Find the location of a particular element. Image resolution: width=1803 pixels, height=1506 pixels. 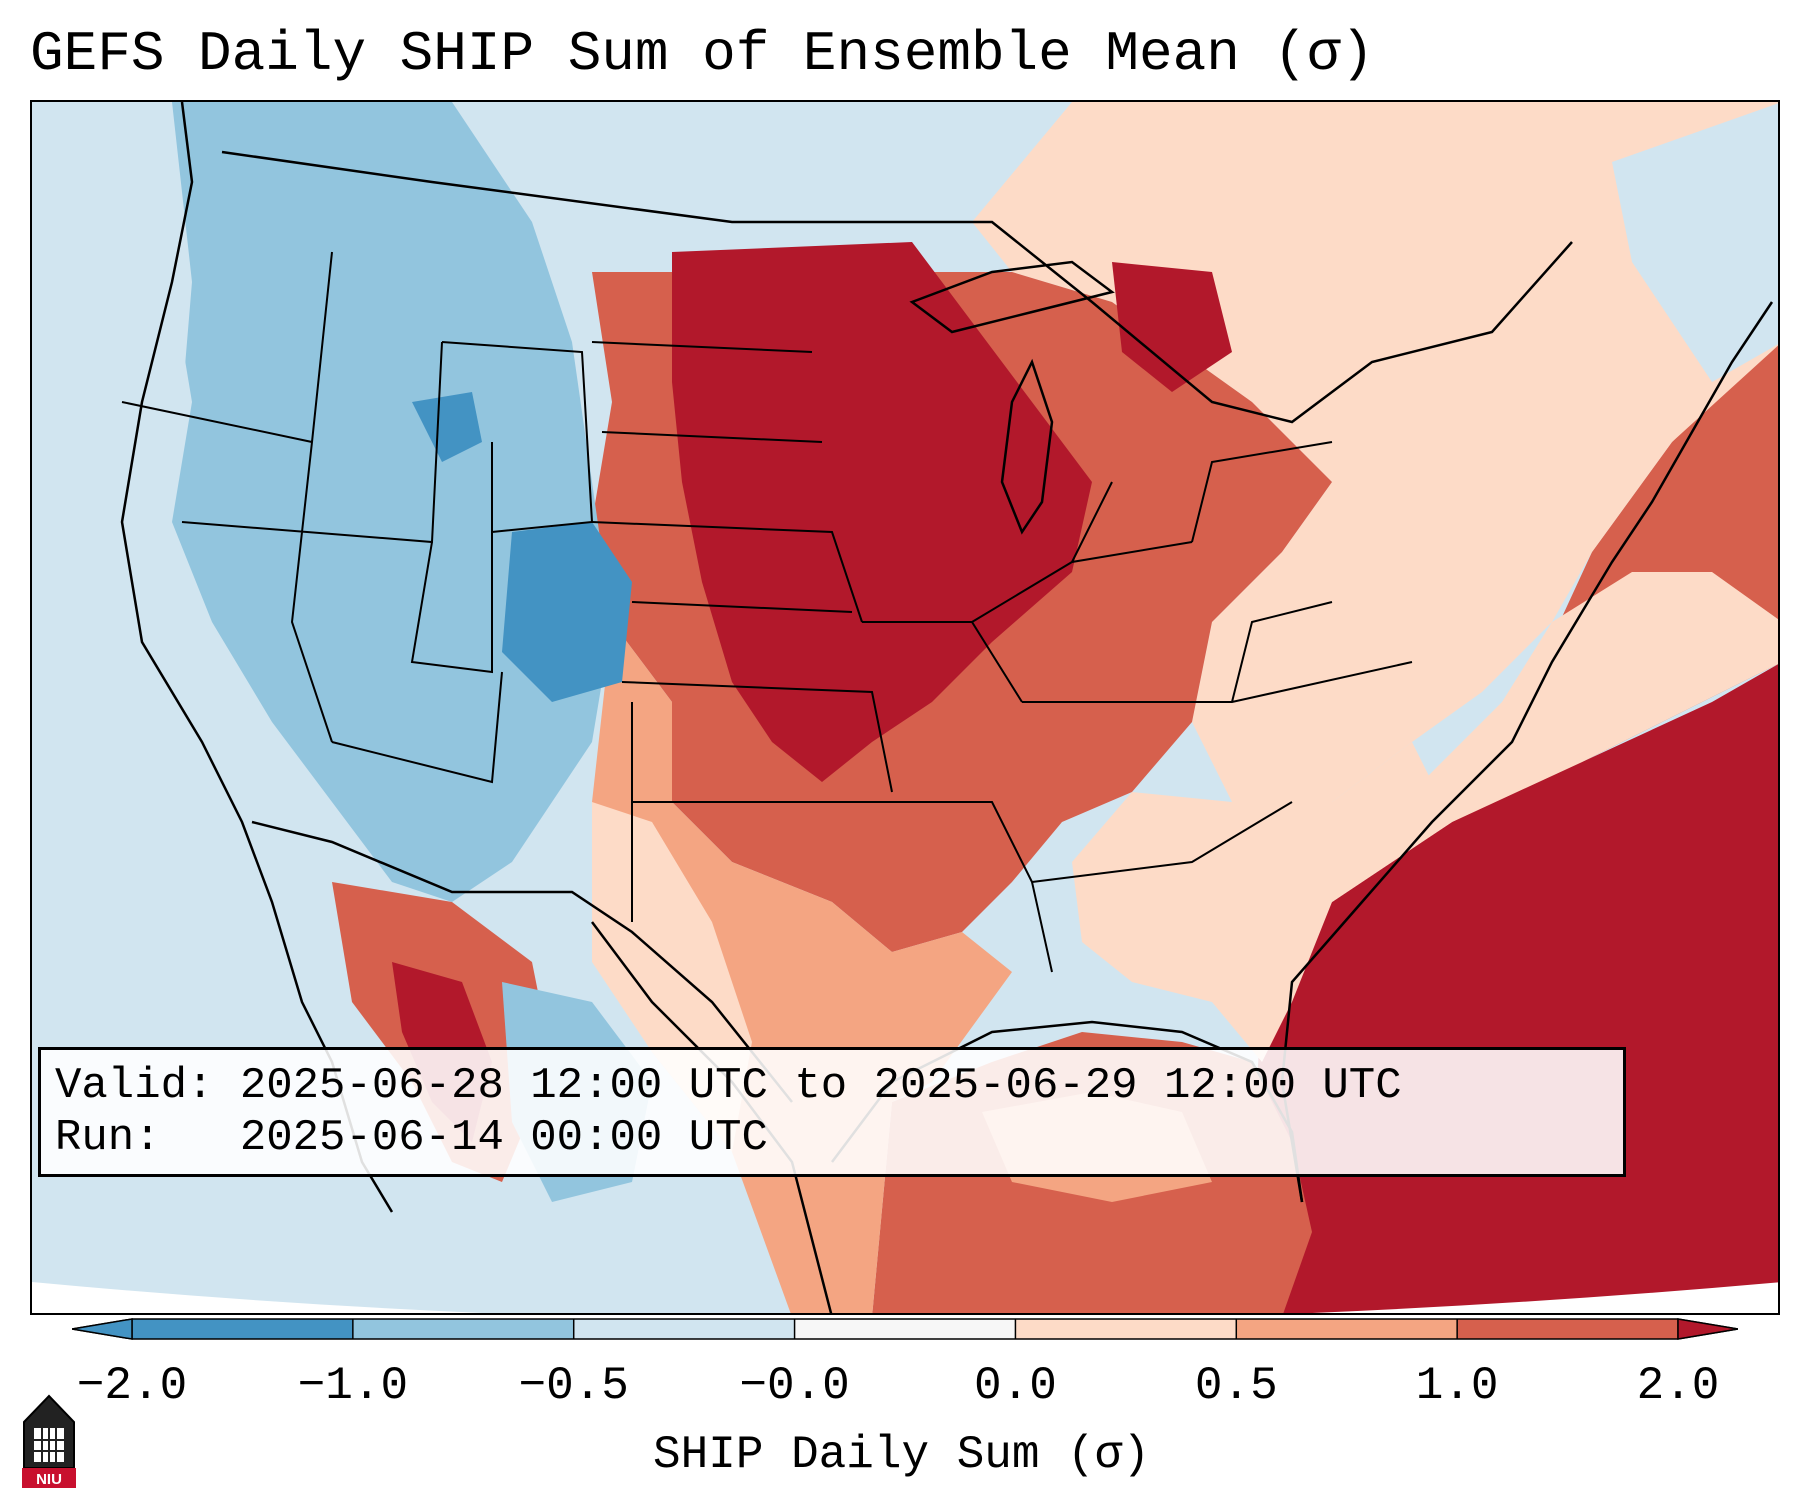

colorbar-tick-label: 2.0 is located at coordinates (1678, 1386).